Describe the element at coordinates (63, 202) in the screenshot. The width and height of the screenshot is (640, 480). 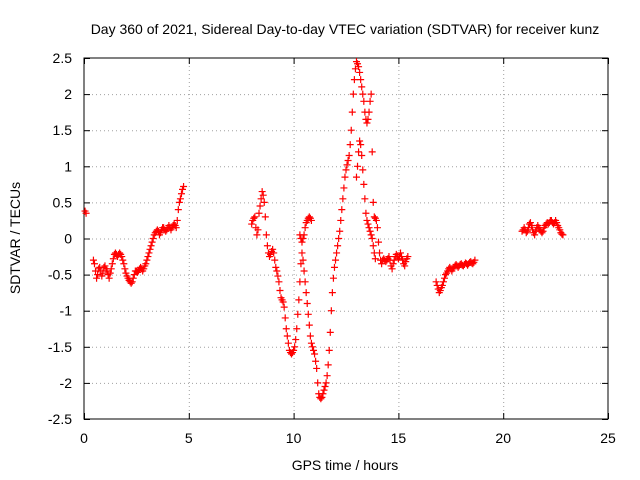
I see `y-tick-label: 0.5` at that location.